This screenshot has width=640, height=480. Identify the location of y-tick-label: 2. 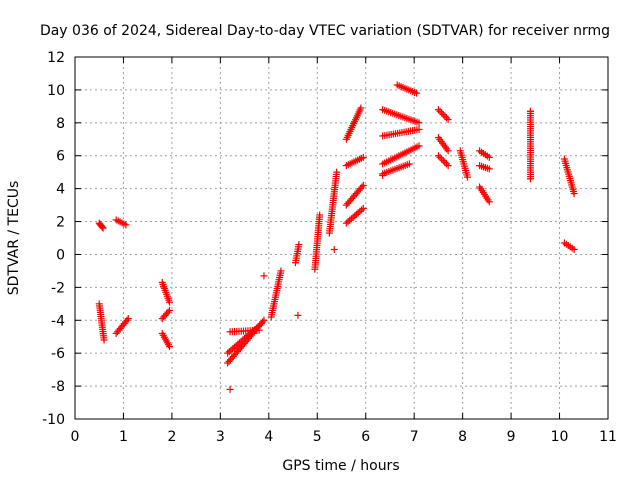
(60, 223).